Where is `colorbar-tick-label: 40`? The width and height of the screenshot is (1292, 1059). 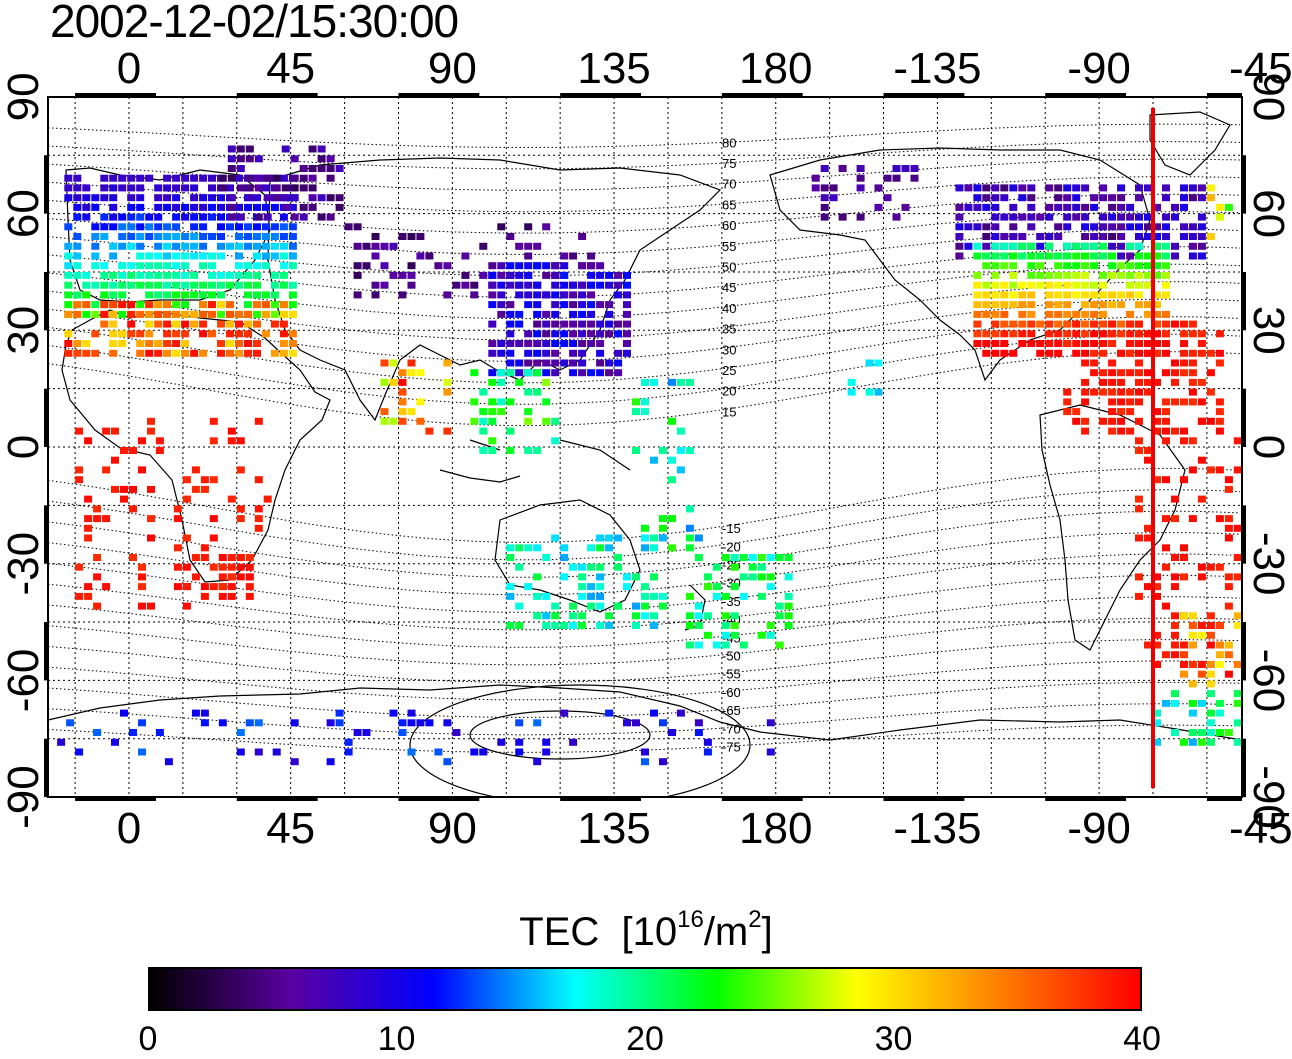 colorbar-tick-label: 40 is located at coordinates (1142, 1039).